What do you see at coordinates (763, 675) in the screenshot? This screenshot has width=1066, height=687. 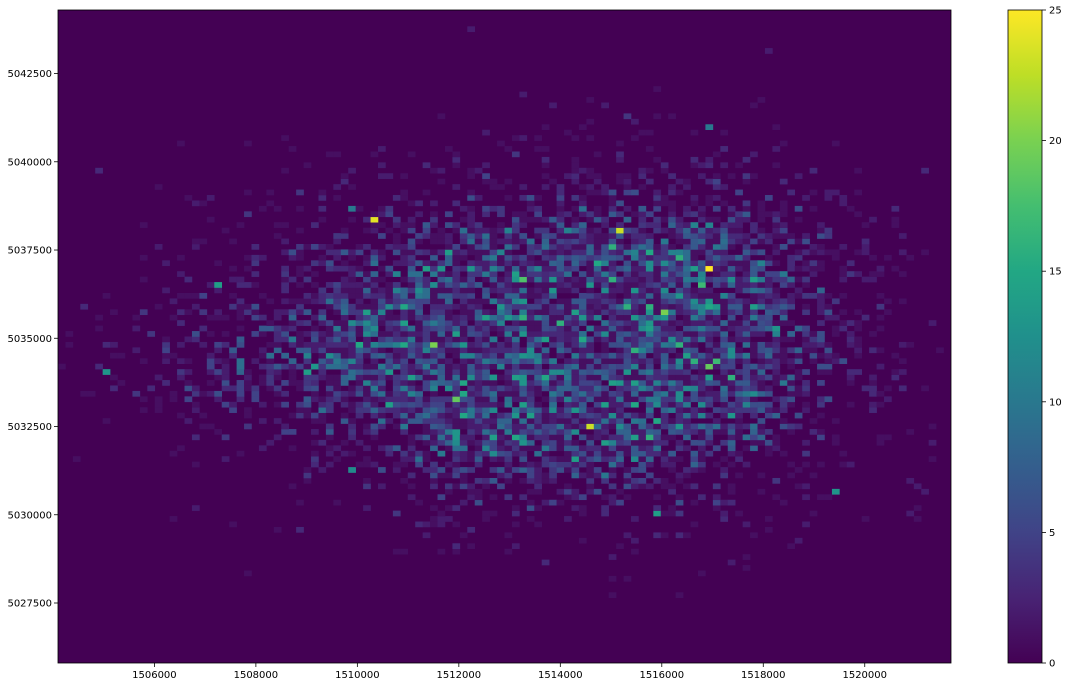 I see `x-tick-label: 1518000` at bounding box center [763, 675].